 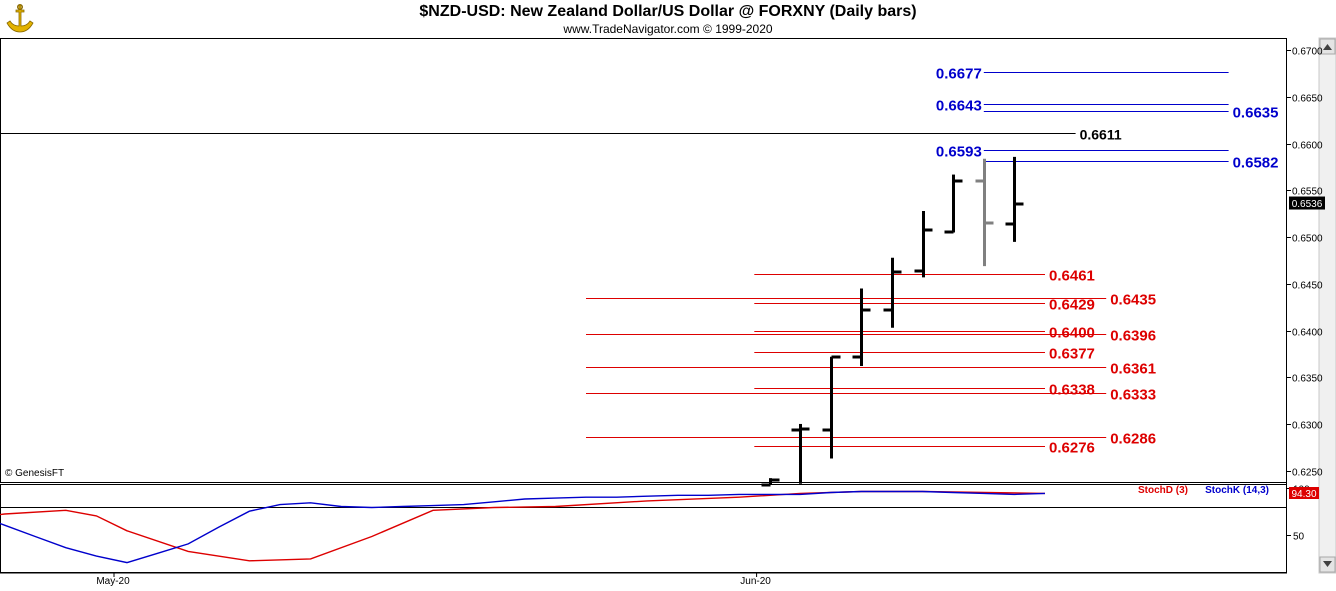 What do you see at coordinates (1072, 333) in the screenshot?
I see `level-label-0-6400: 0.6400` at bounding box center [1072, 333].